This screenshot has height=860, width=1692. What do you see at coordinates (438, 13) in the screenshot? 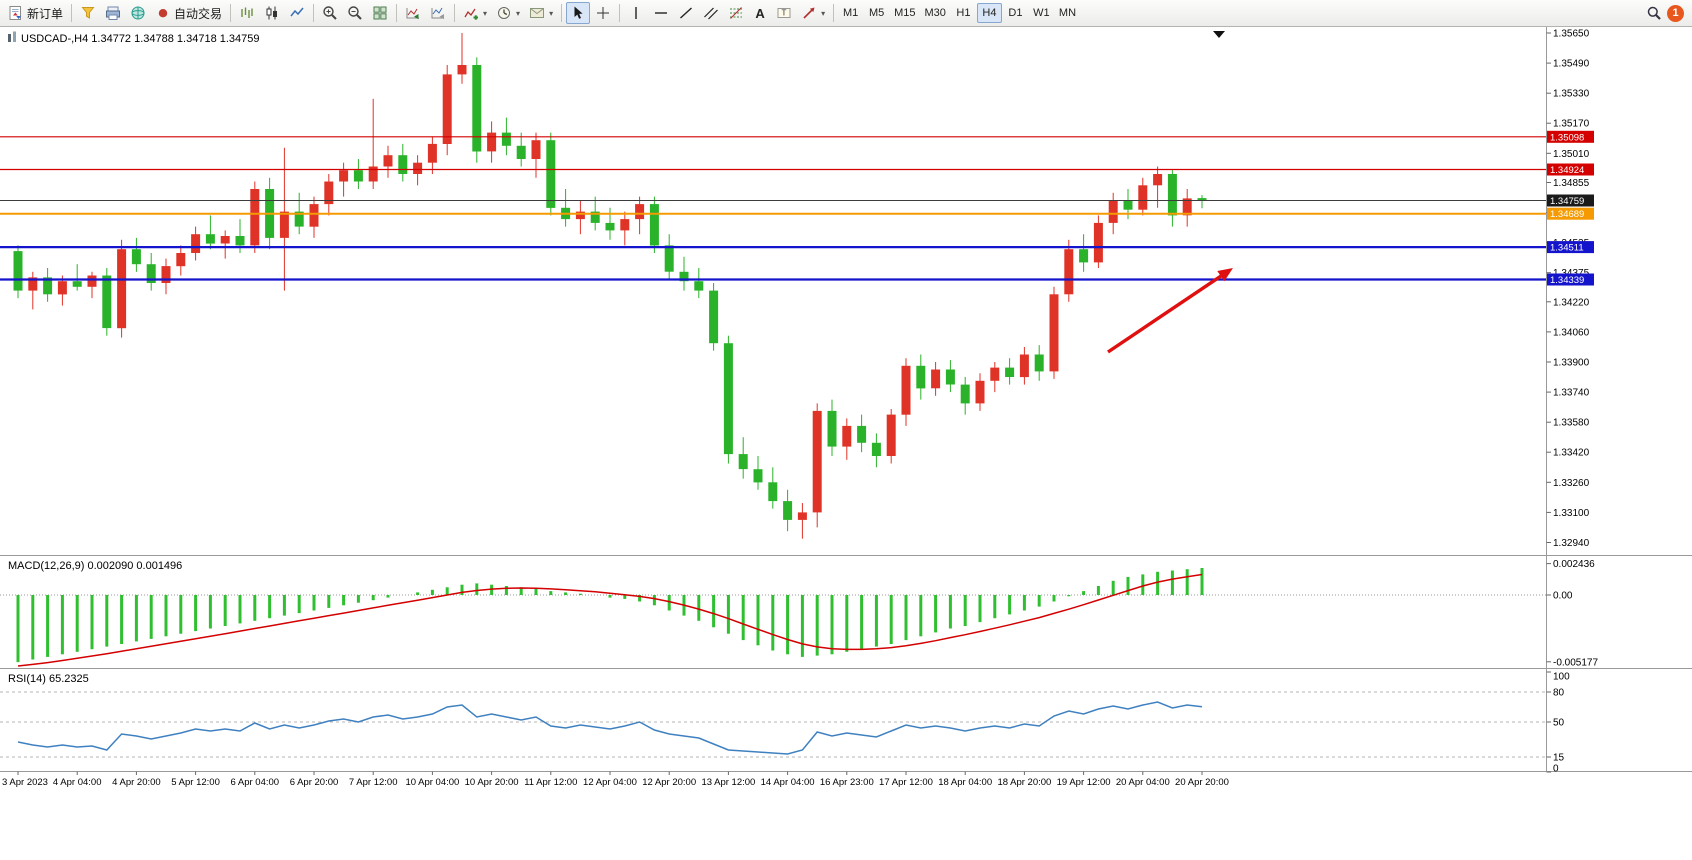
I see `chart-shift-button` at bounding box center [438, 13].